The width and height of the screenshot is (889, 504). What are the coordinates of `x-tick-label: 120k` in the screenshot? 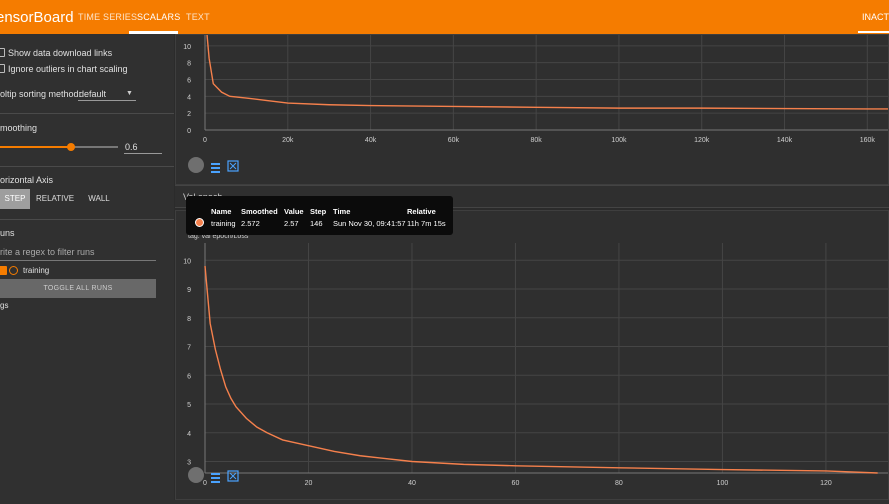 It's located at (702, 140).